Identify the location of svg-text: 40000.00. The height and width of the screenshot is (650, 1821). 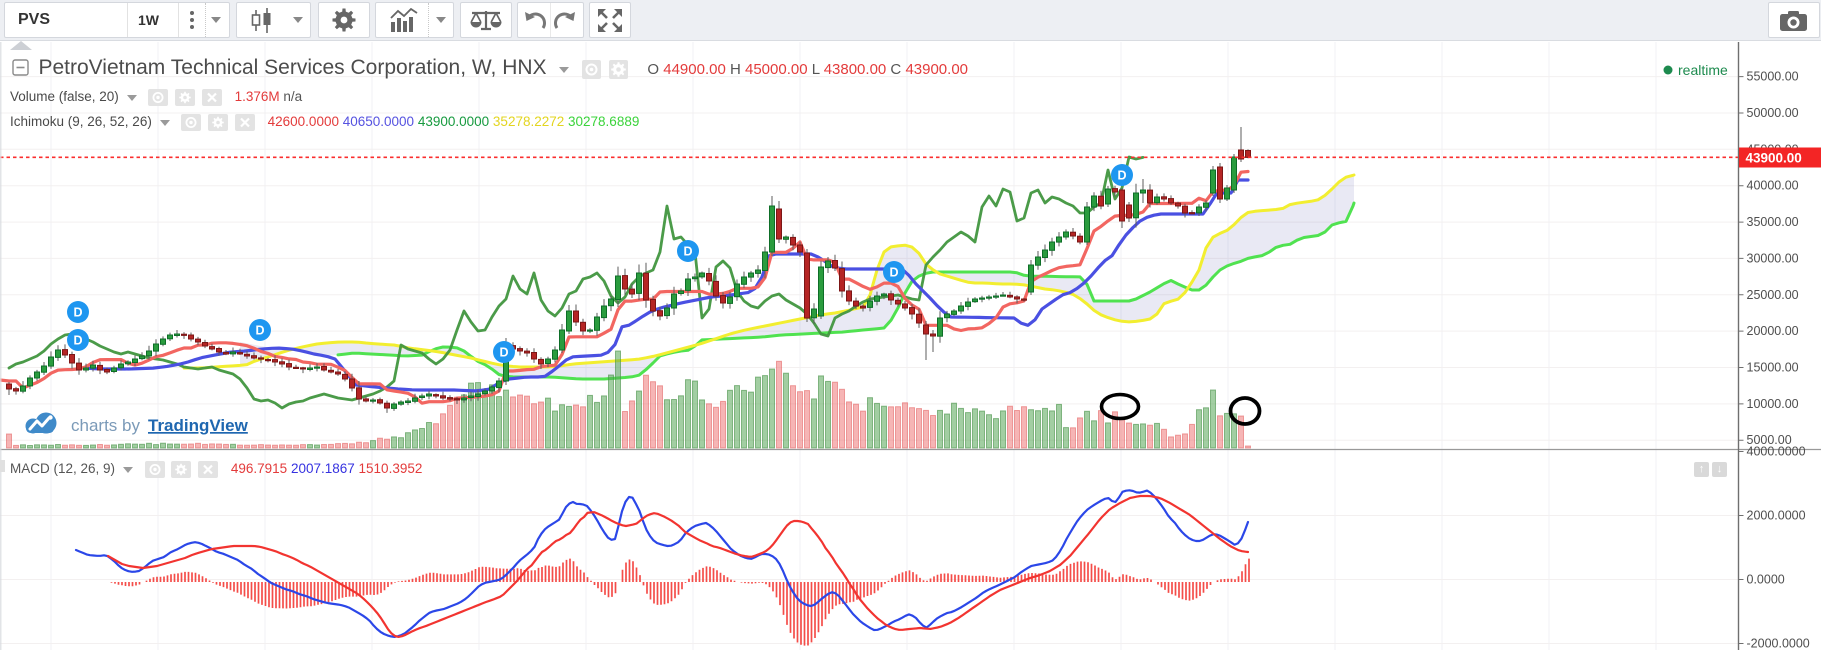
(1773, 186).